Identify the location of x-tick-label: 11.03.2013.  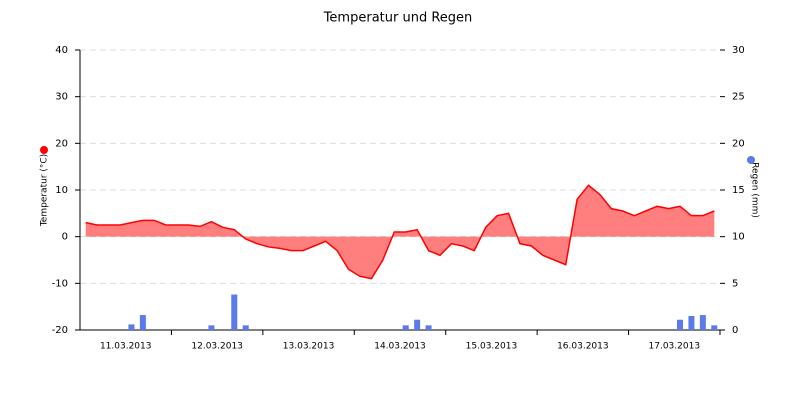
(126, 347).